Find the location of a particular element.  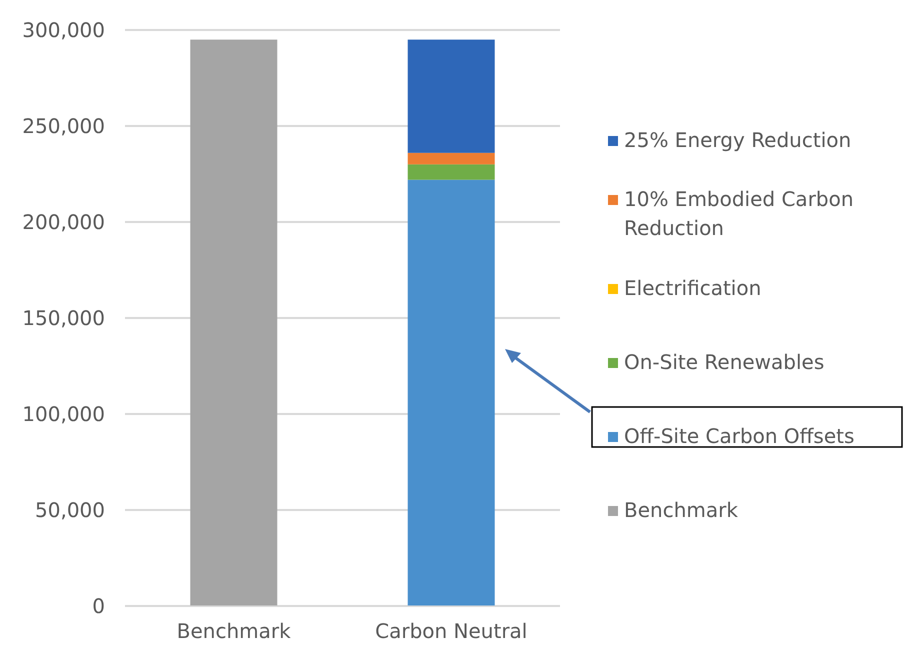

y-tick-label: 100,000 is located at coordinates (63, 414).